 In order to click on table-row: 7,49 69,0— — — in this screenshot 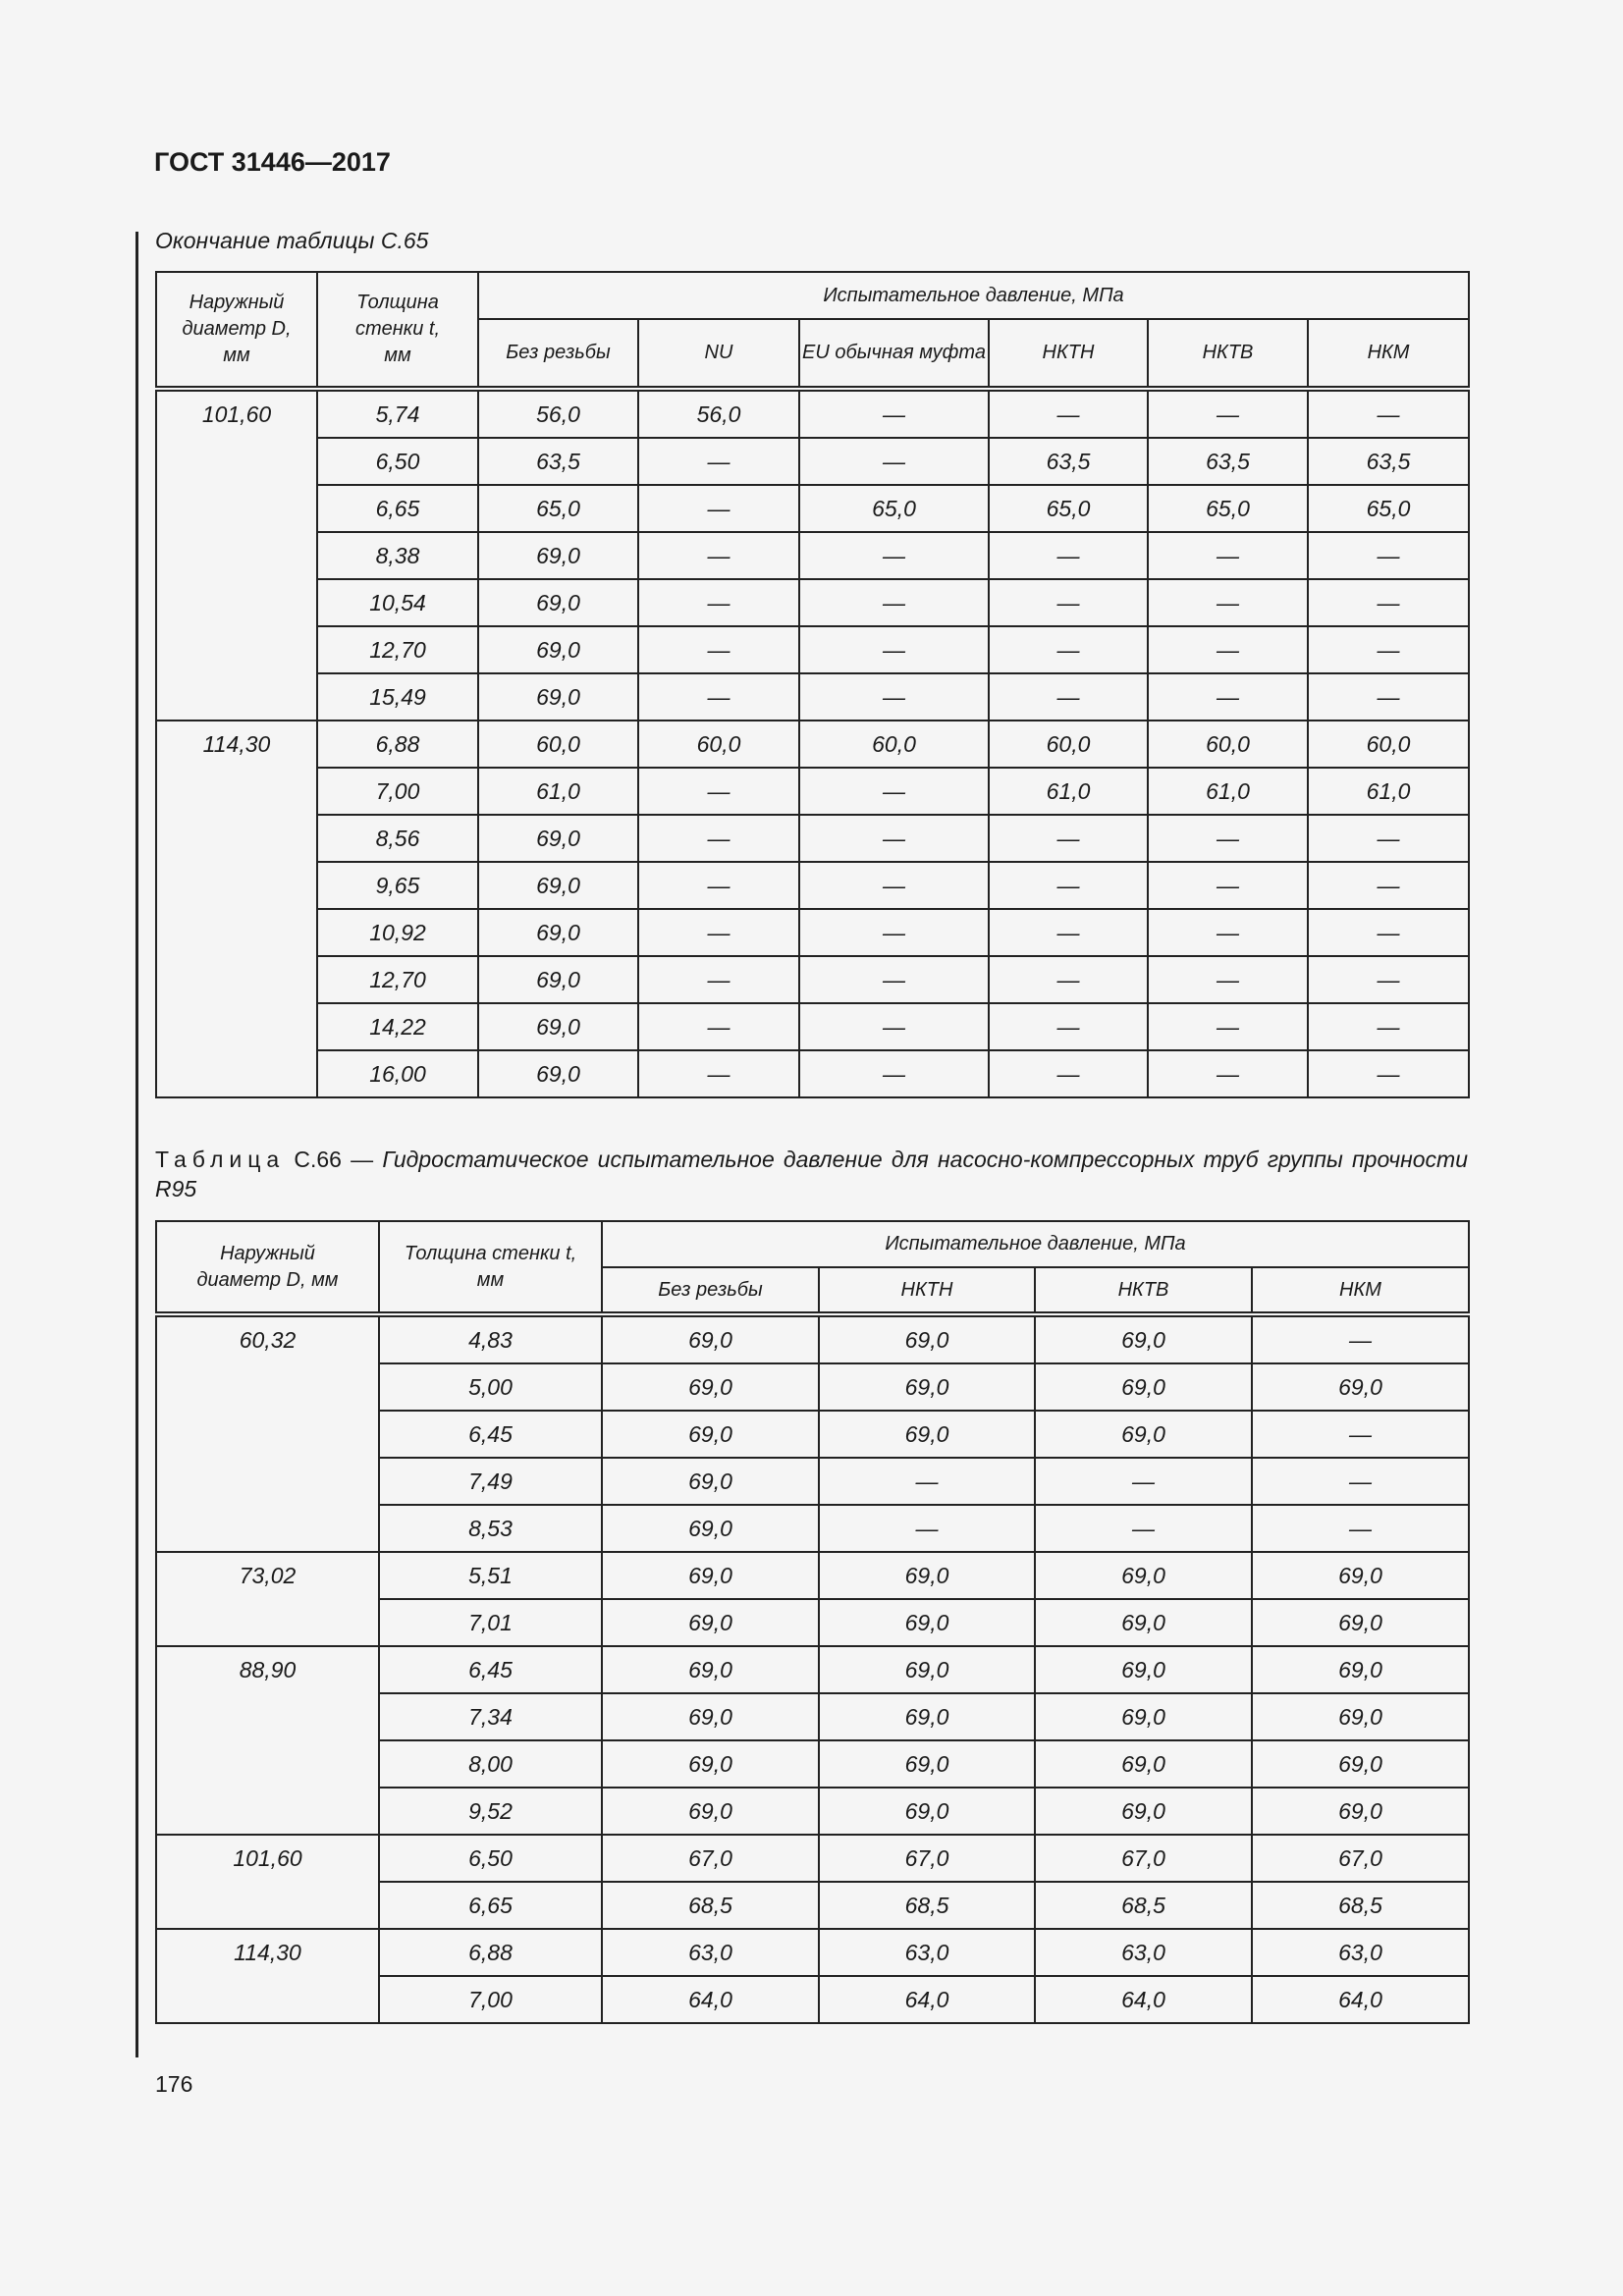, I will do `click(813, 1481)`.